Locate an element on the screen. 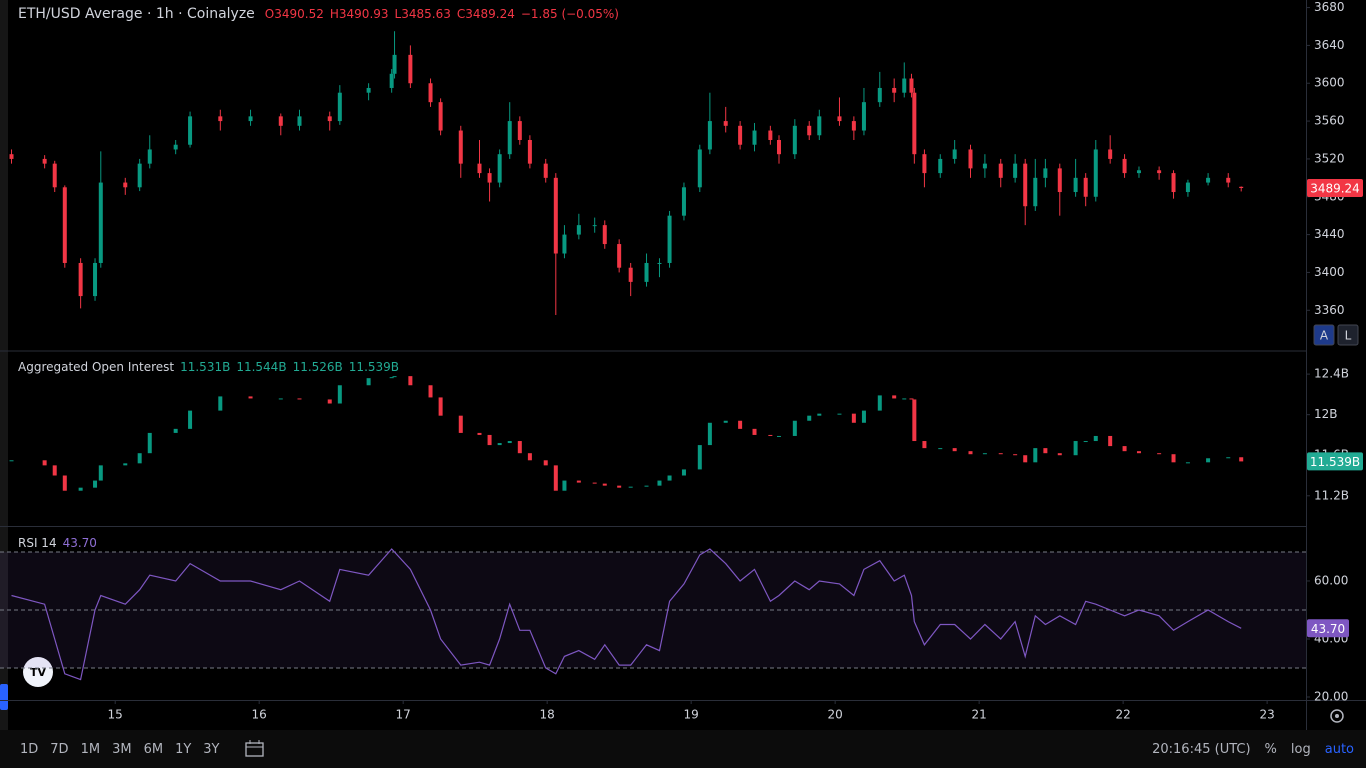 This screenshot has width=1366, height=768. range-button: 1D is located at coordinates (29, 749).